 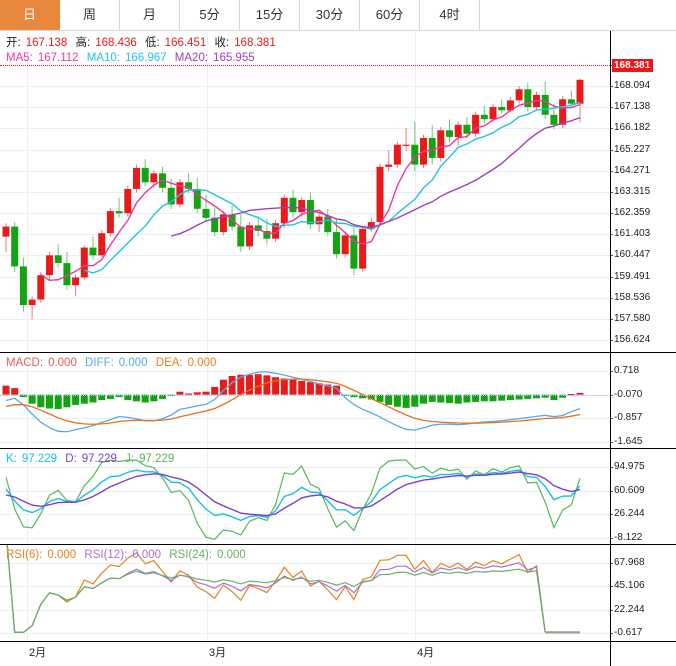 I want to click on kdj-plot, so click(x=305, y=496).